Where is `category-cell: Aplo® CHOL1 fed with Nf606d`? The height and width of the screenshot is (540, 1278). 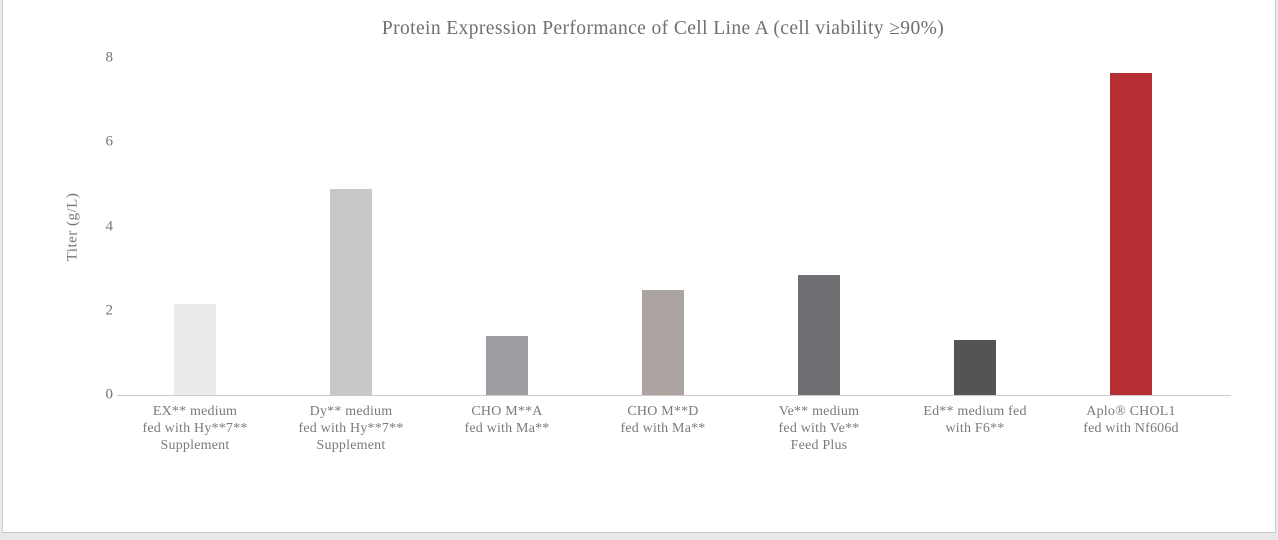 category-cell: Aplo® CHOL1 fed with Nf606d is located at coordinates (1131, 247).